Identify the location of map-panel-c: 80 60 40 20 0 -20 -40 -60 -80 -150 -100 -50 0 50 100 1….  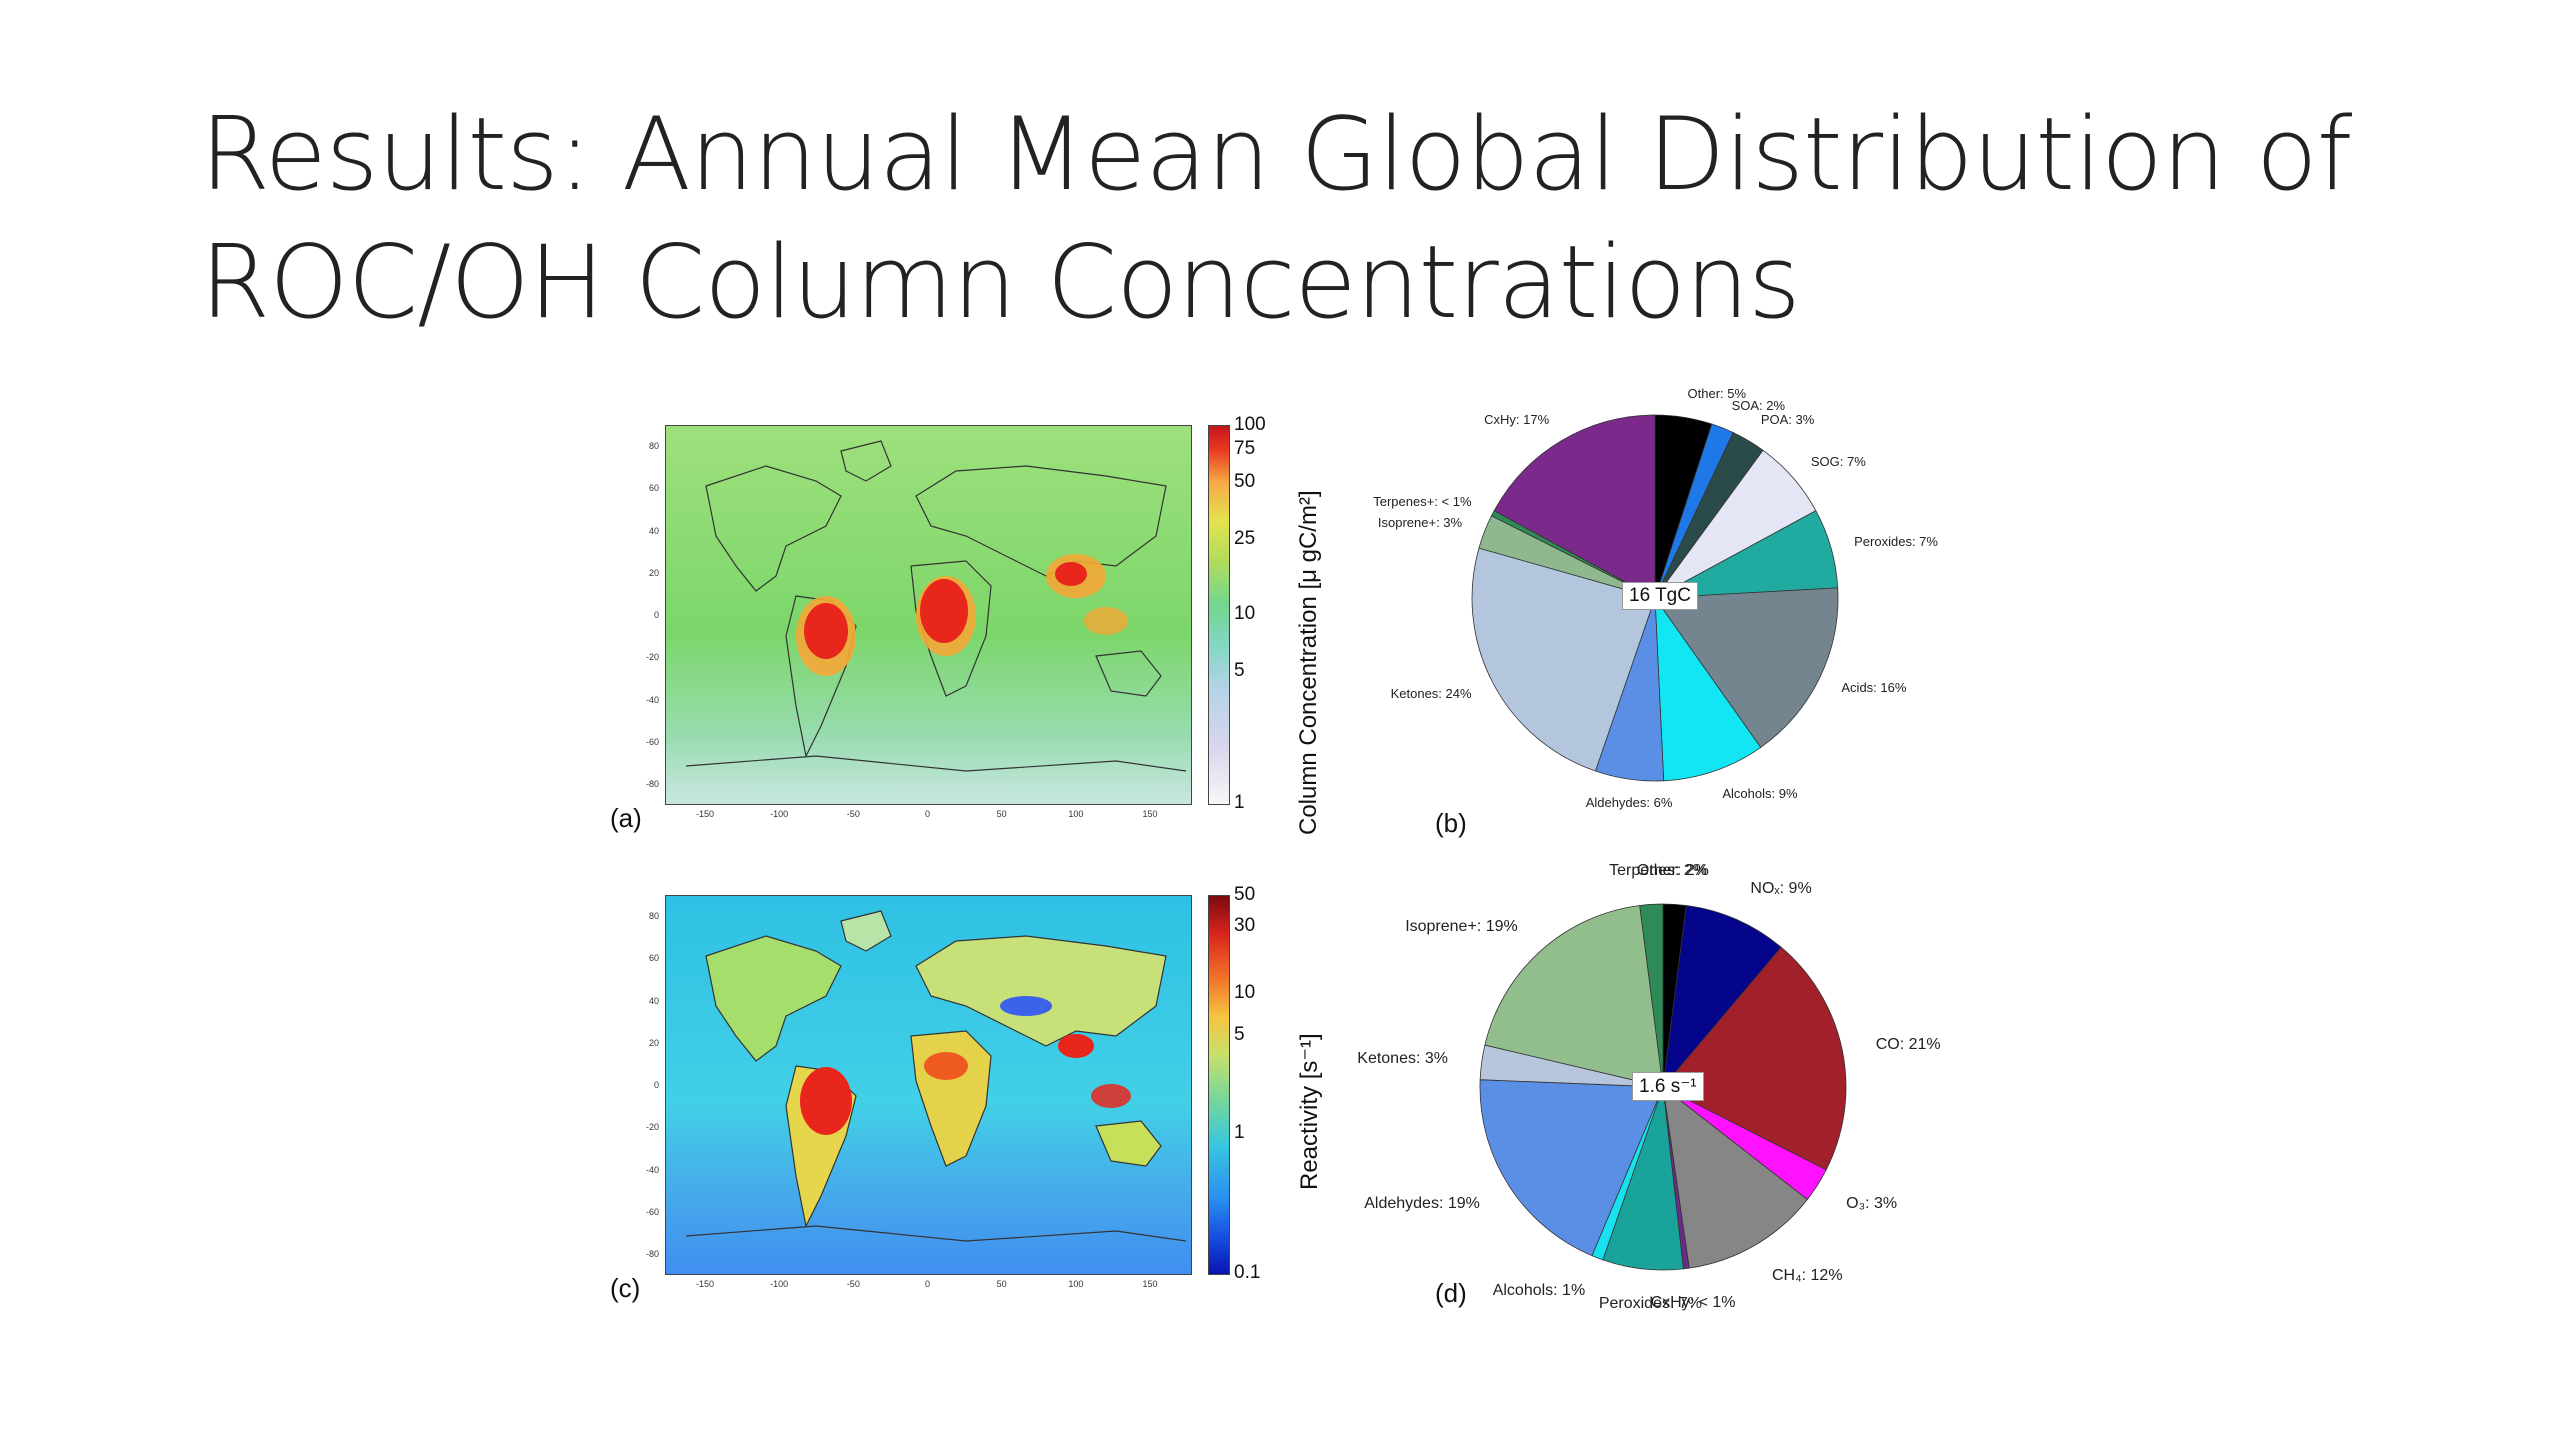
(966, 1093).